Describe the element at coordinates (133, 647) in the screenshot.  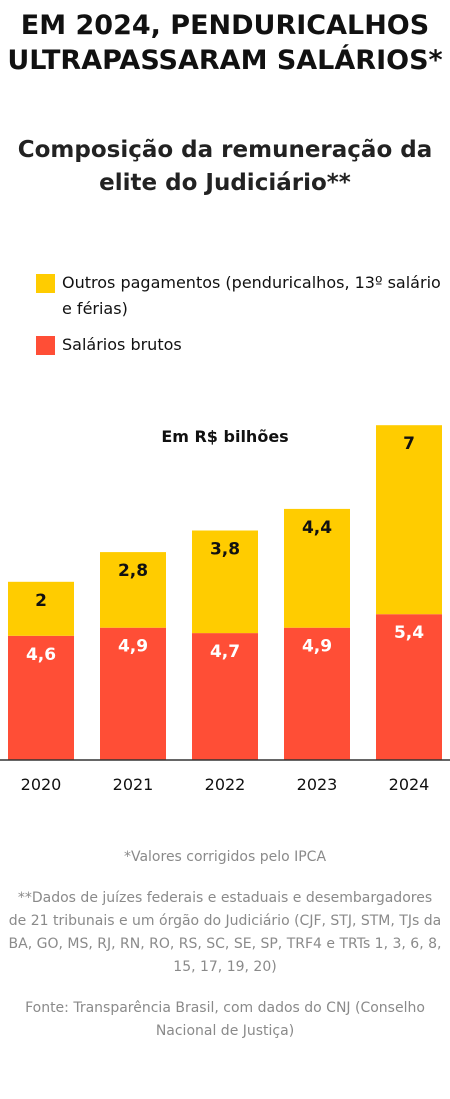
I see `data-label-salarios-2021: 4,9` at that location.